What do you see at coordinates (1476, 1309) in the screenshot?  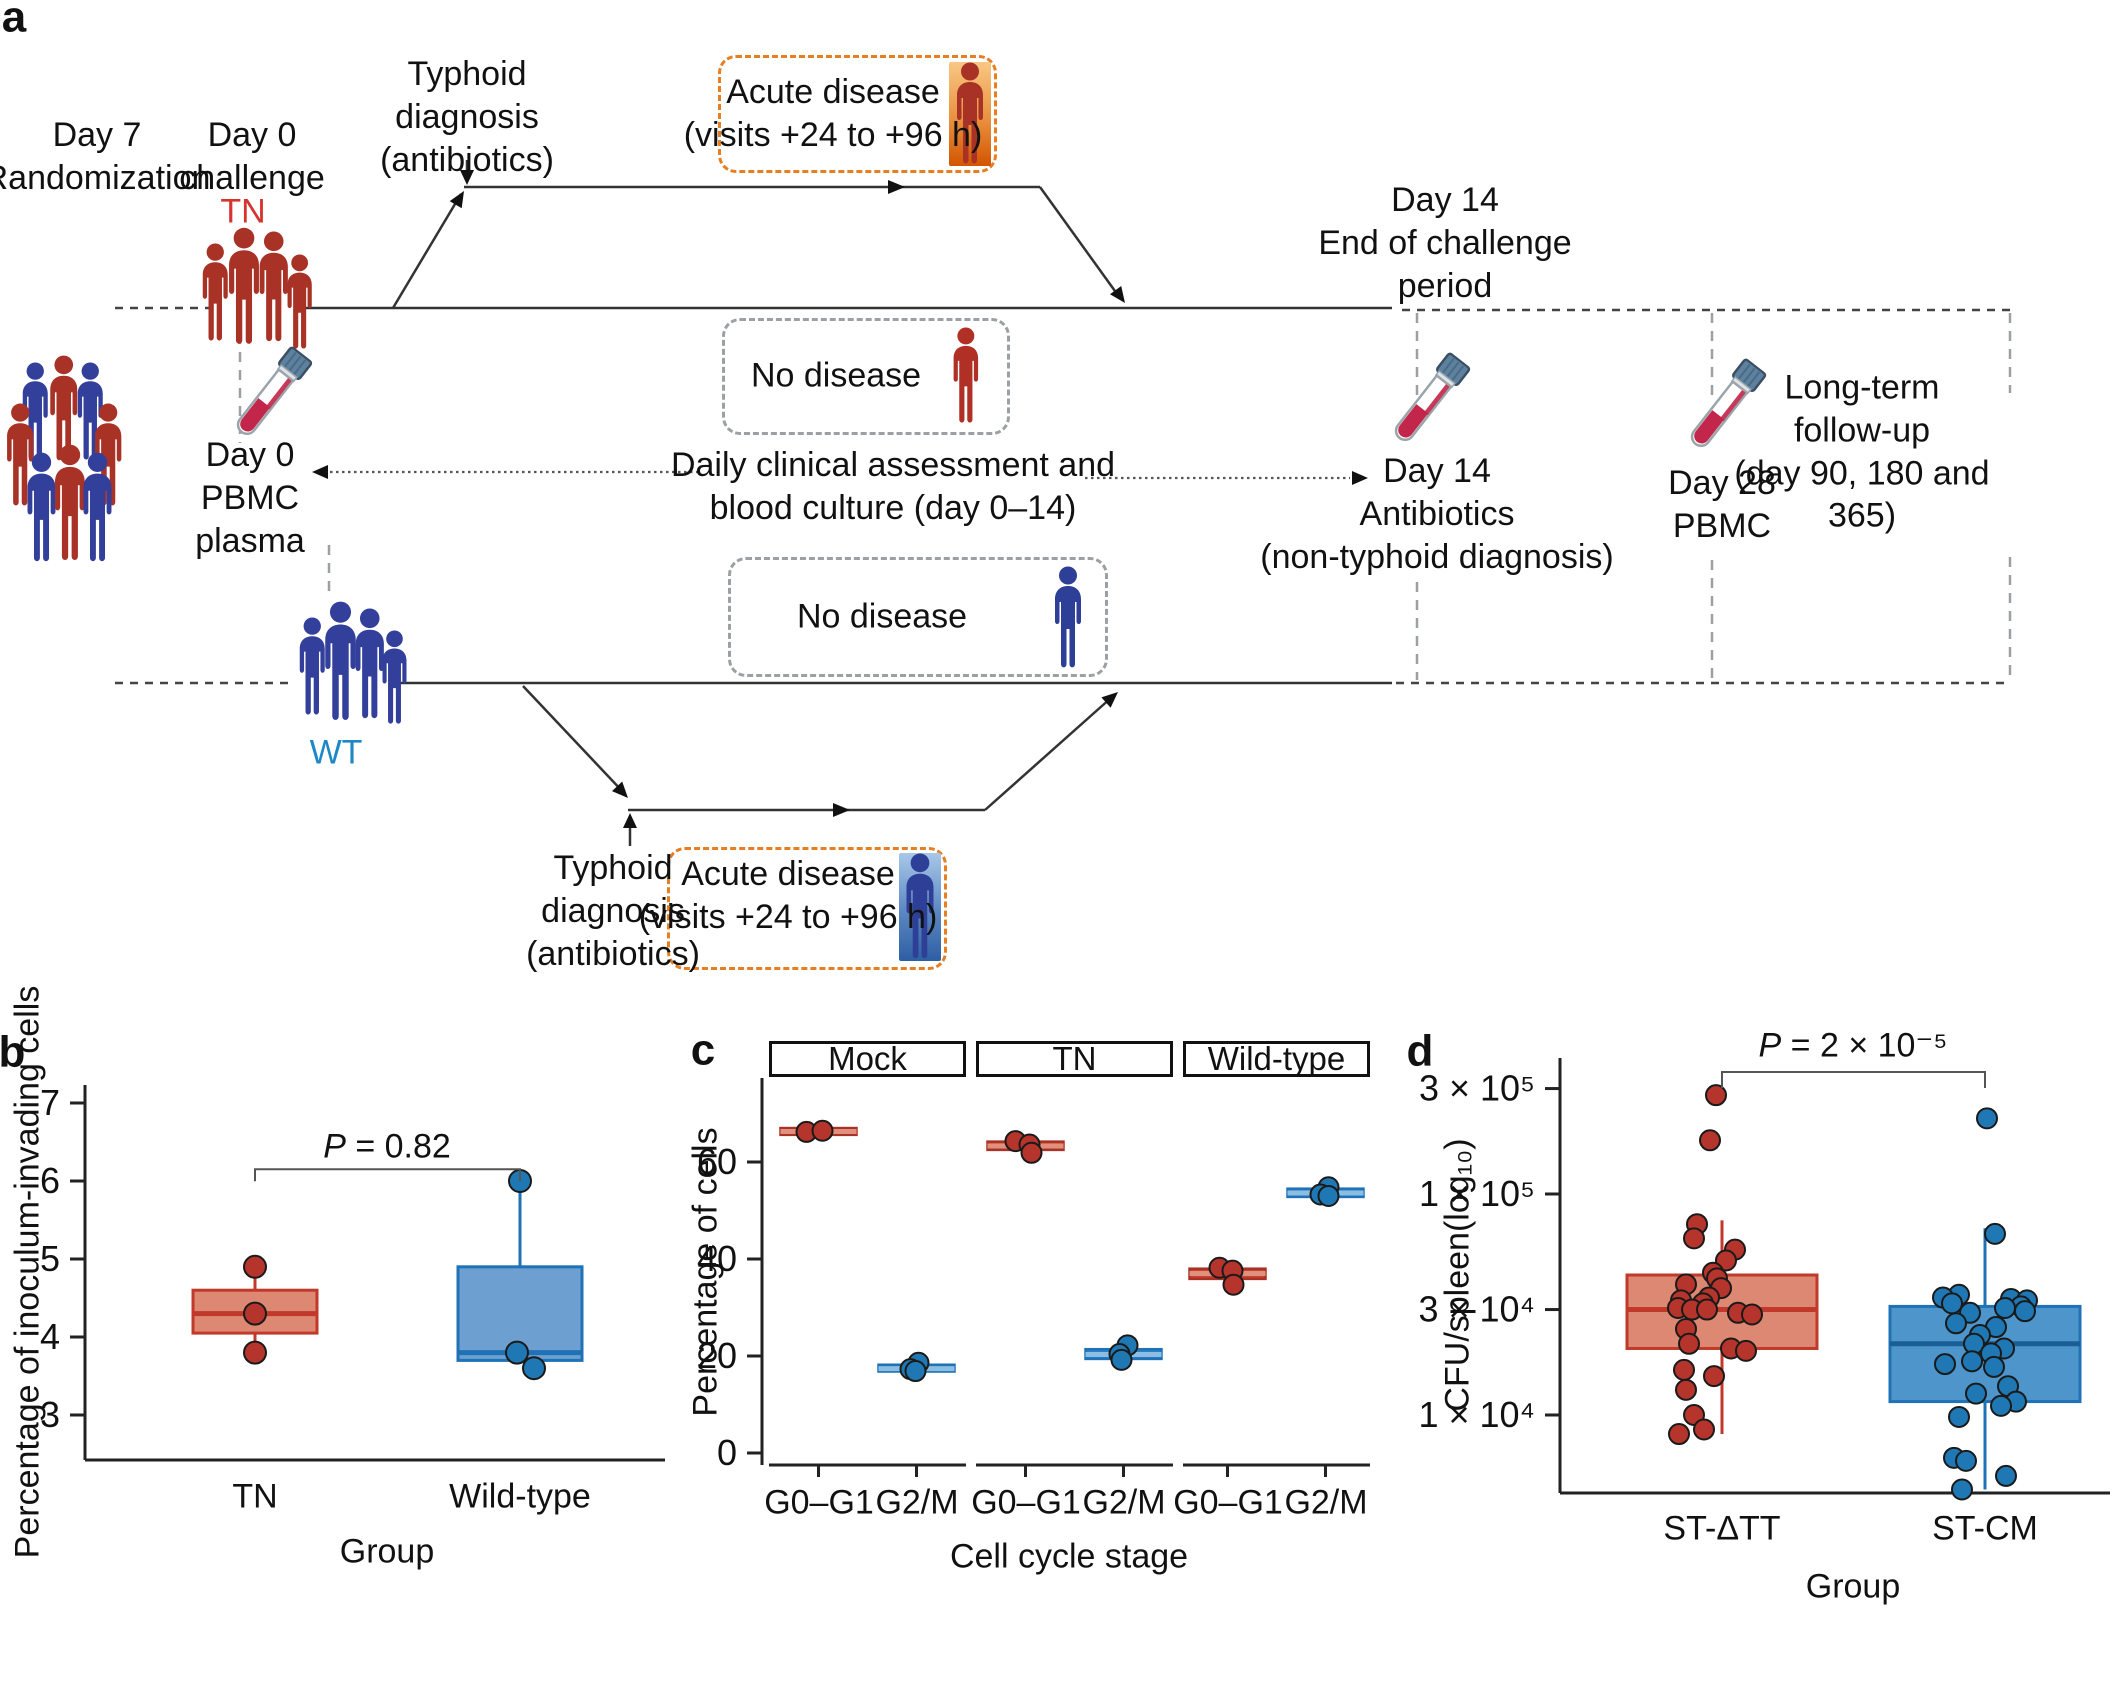 I see `y-tick-label: 3 × 10⁴` at bounding box center [1476, 1309].